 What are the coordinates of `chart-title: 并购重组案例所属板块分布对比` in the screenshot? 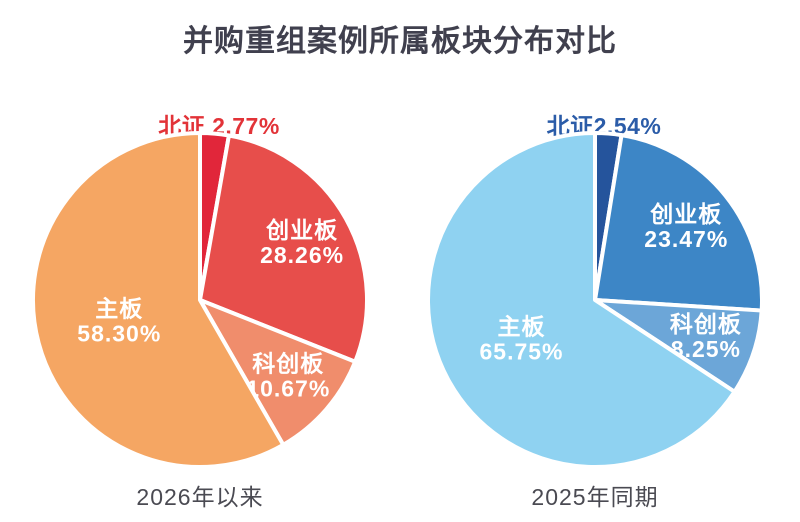 It's located at (400, 41).